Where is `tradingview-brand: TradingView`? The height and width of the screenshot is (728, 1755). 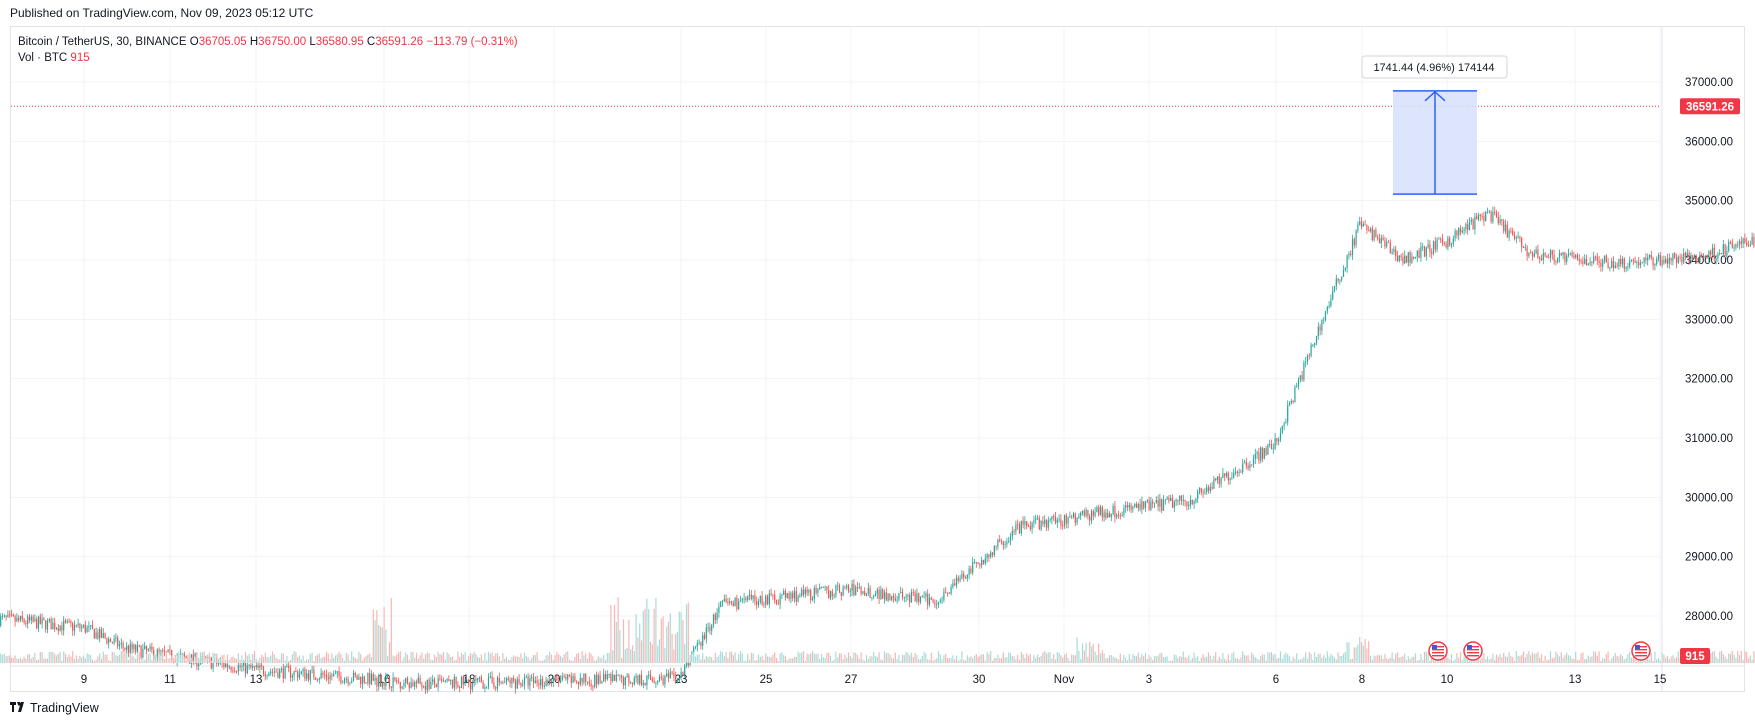 tradingview-brand: TradingView is located at coordinates (54, 707).